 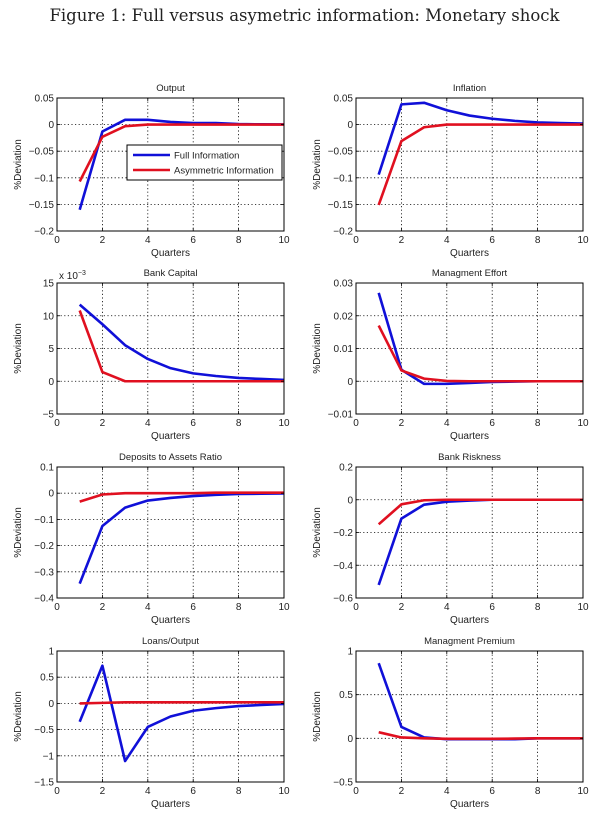 What do you see at coordinates (49, 316) in the screenshot?
I see `y-tick-label: 10` at bounding box center [49, 316].